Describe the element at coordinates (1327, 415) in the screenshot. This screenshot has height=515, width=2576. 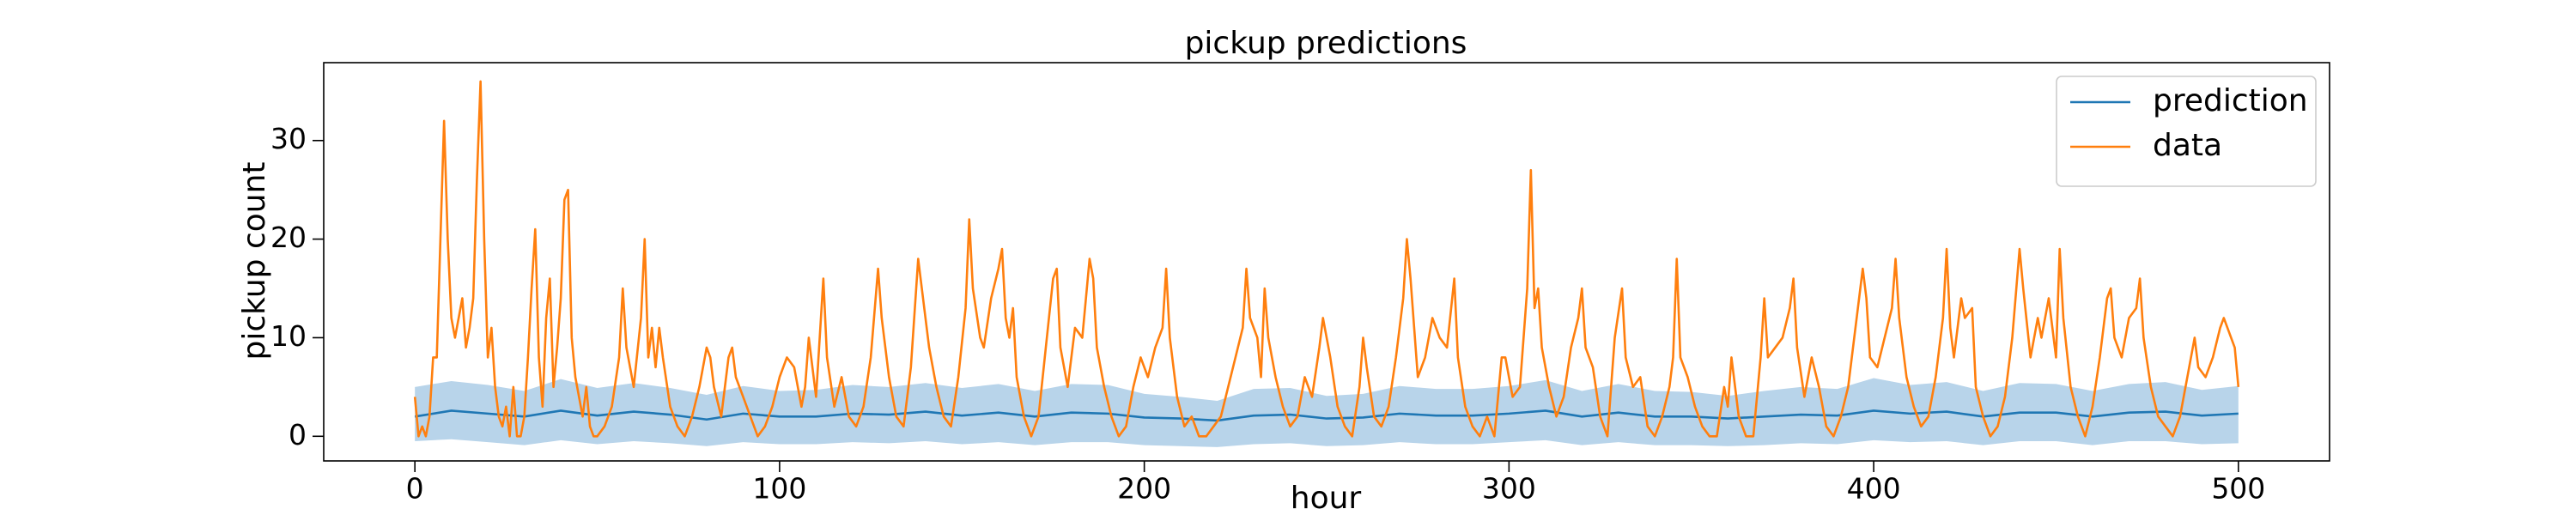
I see `series-line` at that location.